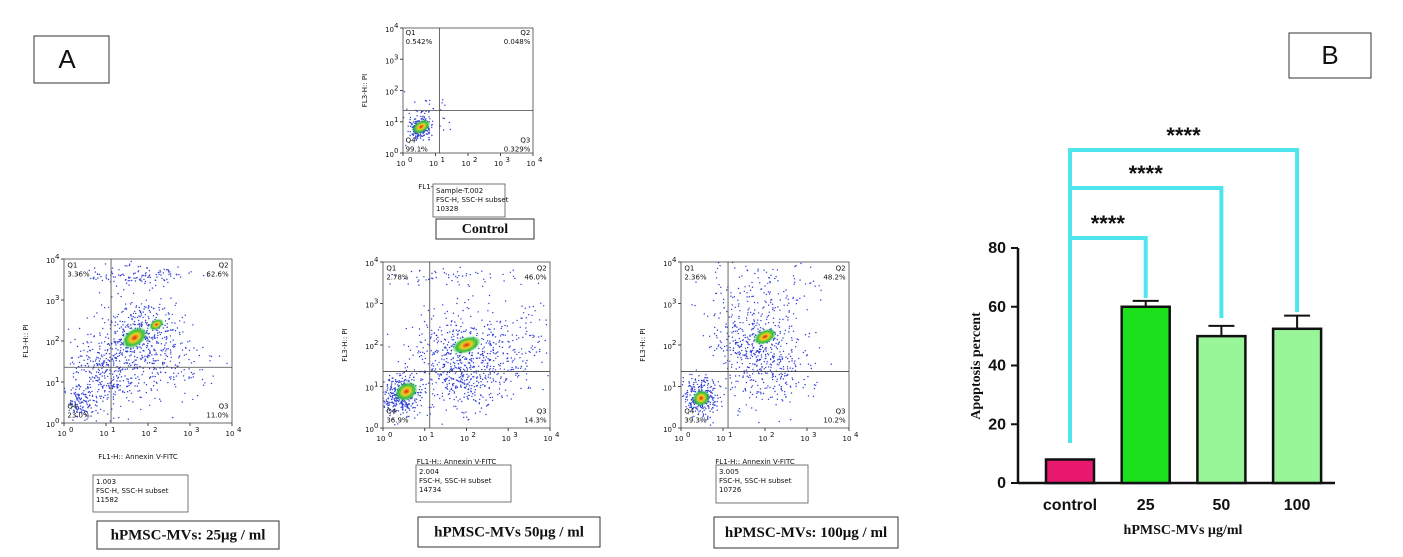  What do you see at coordinates (834, 278) in the screenshot?
I see `quadrant-percent: 48.2%` at bounding box center [834, 278].